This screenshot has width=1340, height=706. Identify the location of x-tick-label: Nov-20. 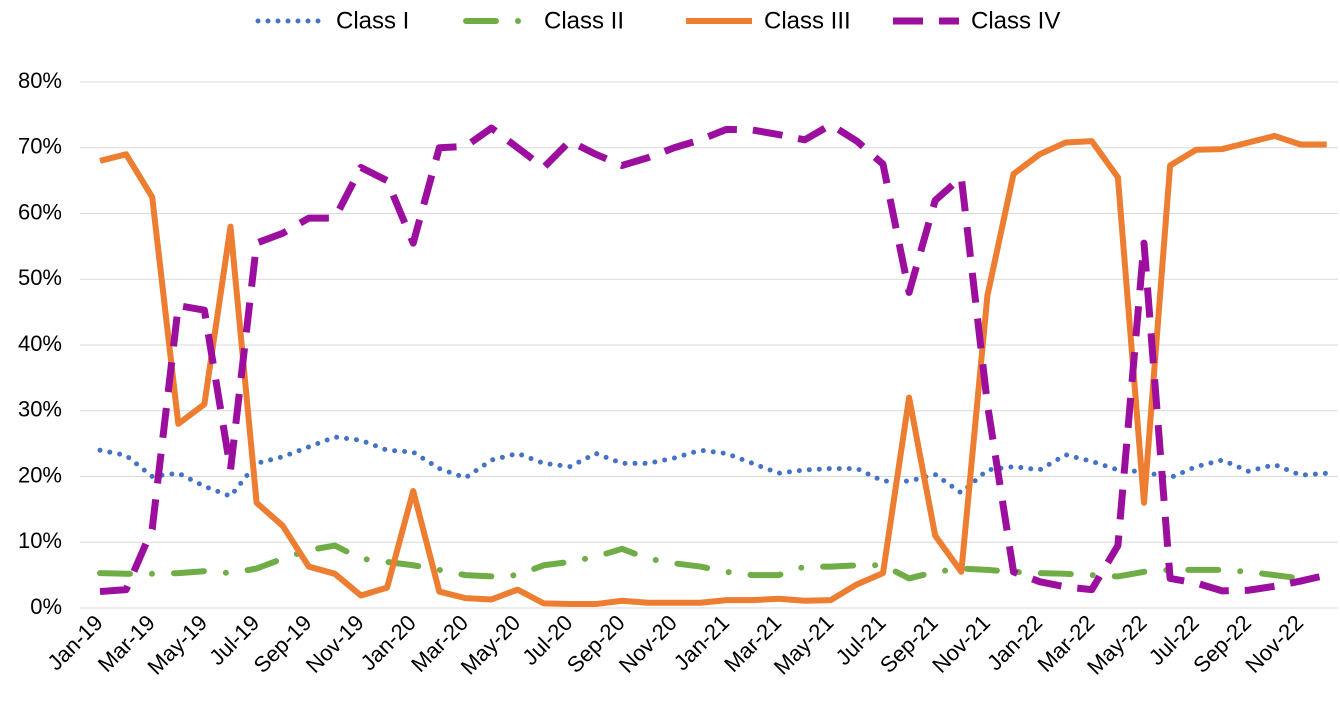
(648, 644).